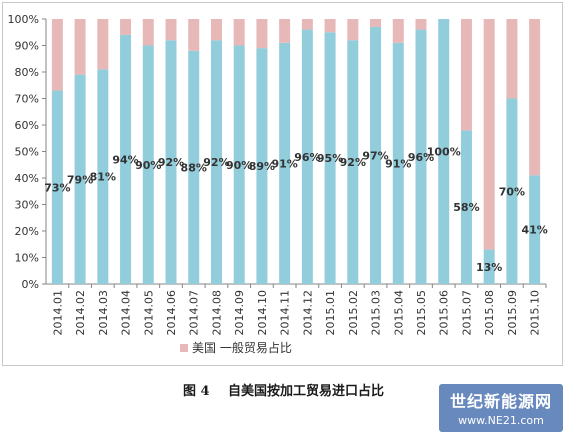 This screenshot has height=436, width=567. Describe the element at coordinates (57, 313) in the screenshot. I see `x-tick-label: 2014.01` at that location.